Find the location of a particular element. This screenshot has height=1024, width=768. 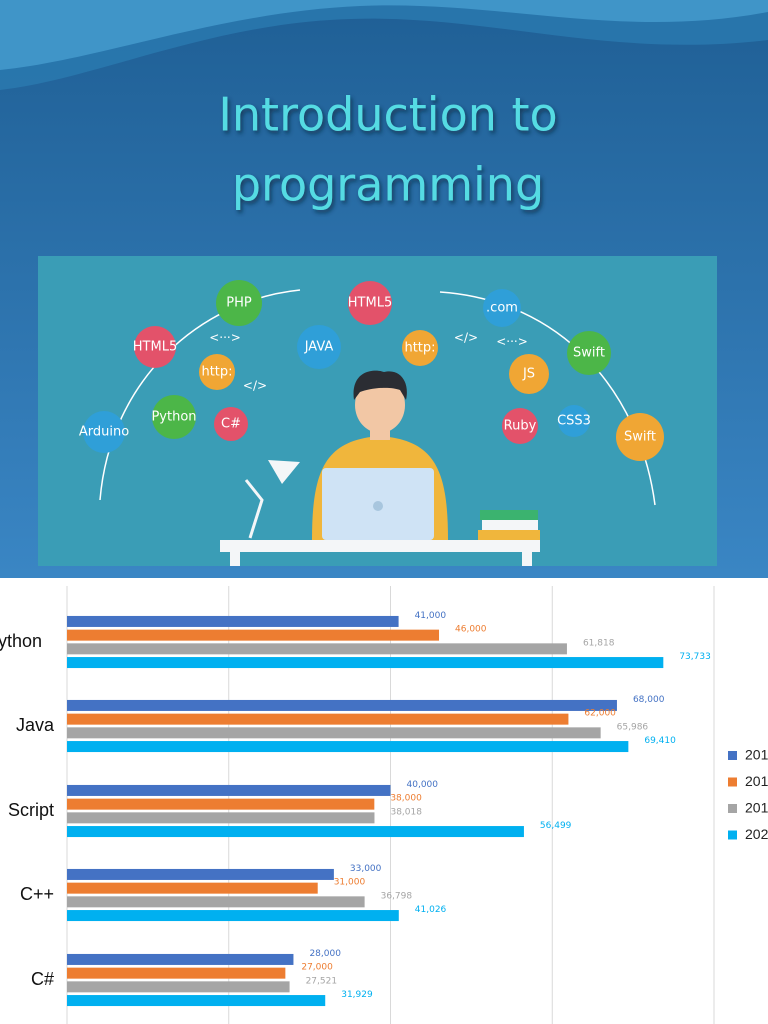

lamp-head is located at coordinates (284, 472).